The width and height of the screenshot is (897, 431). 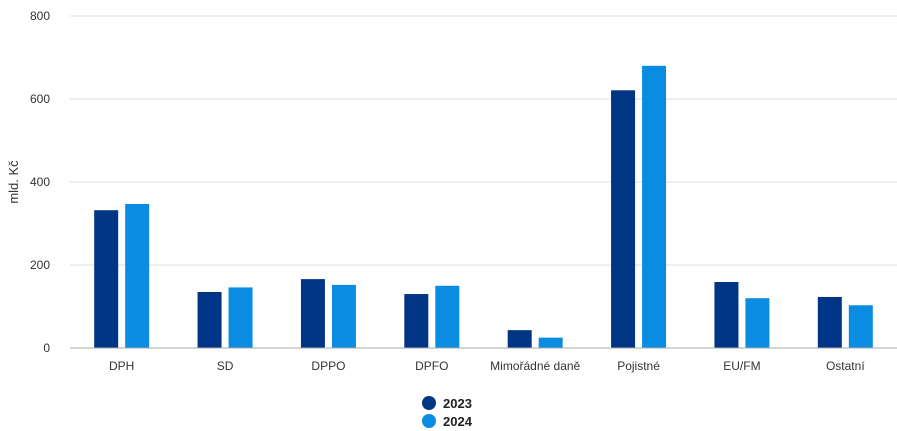 What do you see at coordinates (829, 322) in the screenshot?
I see `bar-2023-ostatn-` at bounding box center [829, 322].